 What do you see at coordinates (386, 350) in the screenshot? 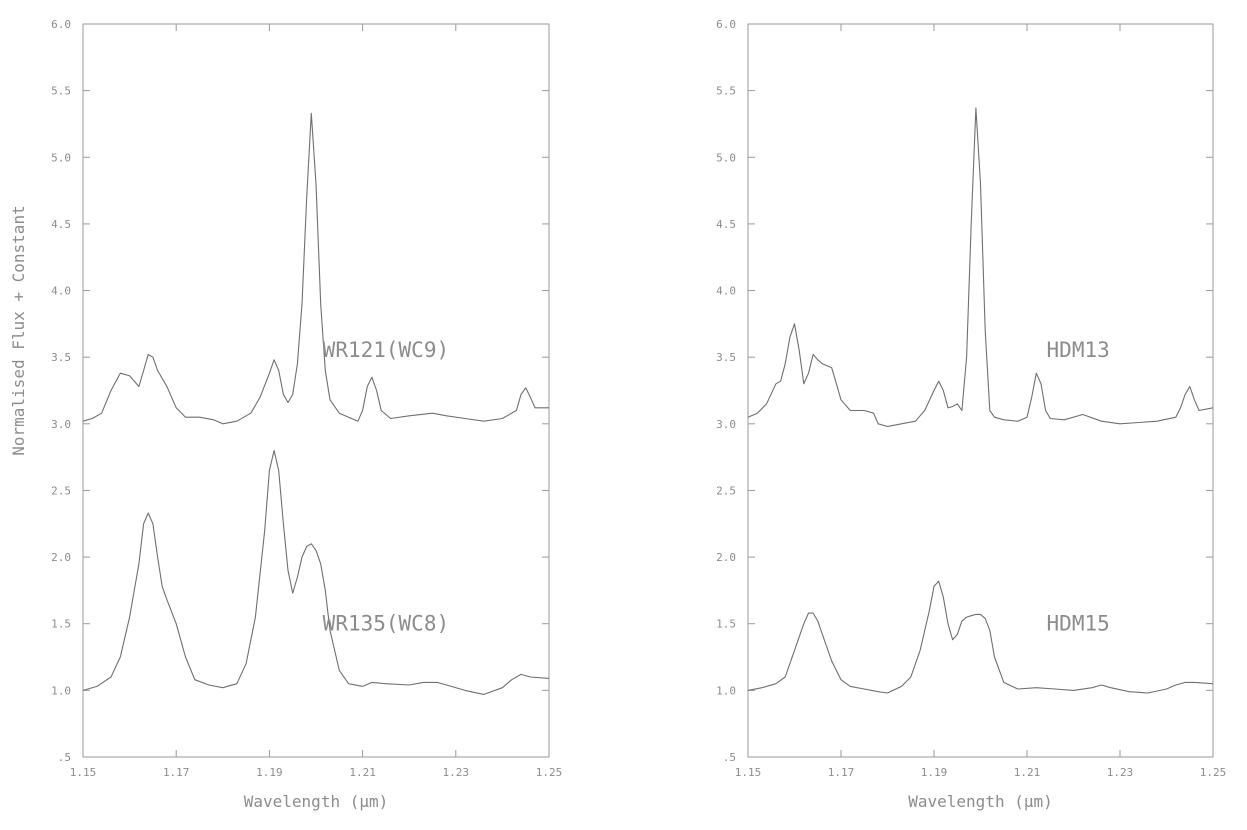
I see `series-label: WR121(WC9)` at bounding box center [386, 350].